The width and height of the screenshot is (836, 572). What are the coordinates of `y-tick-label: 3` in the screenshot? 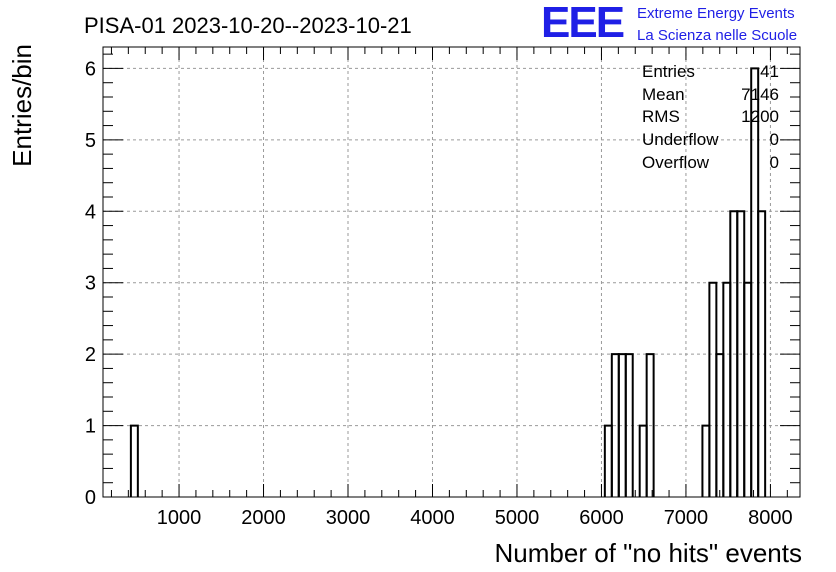 It's located at (90, 284).